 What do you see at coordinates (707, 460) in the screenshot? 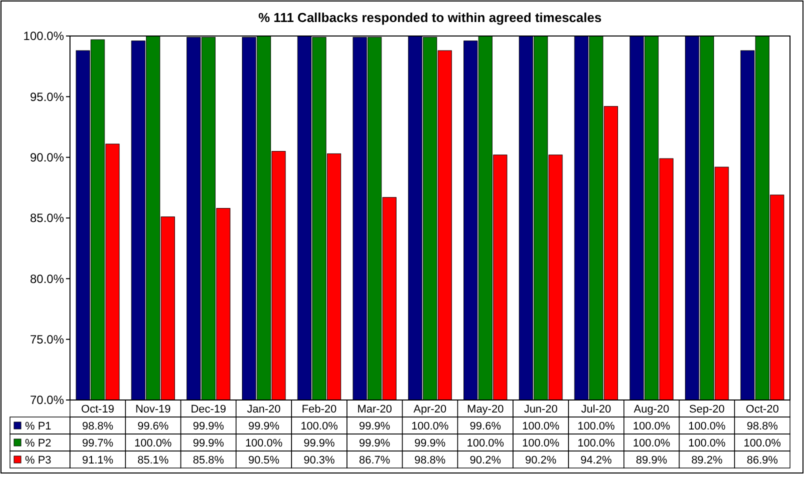
I see `data-label: 89.2%` at bounding box center [707, 460].